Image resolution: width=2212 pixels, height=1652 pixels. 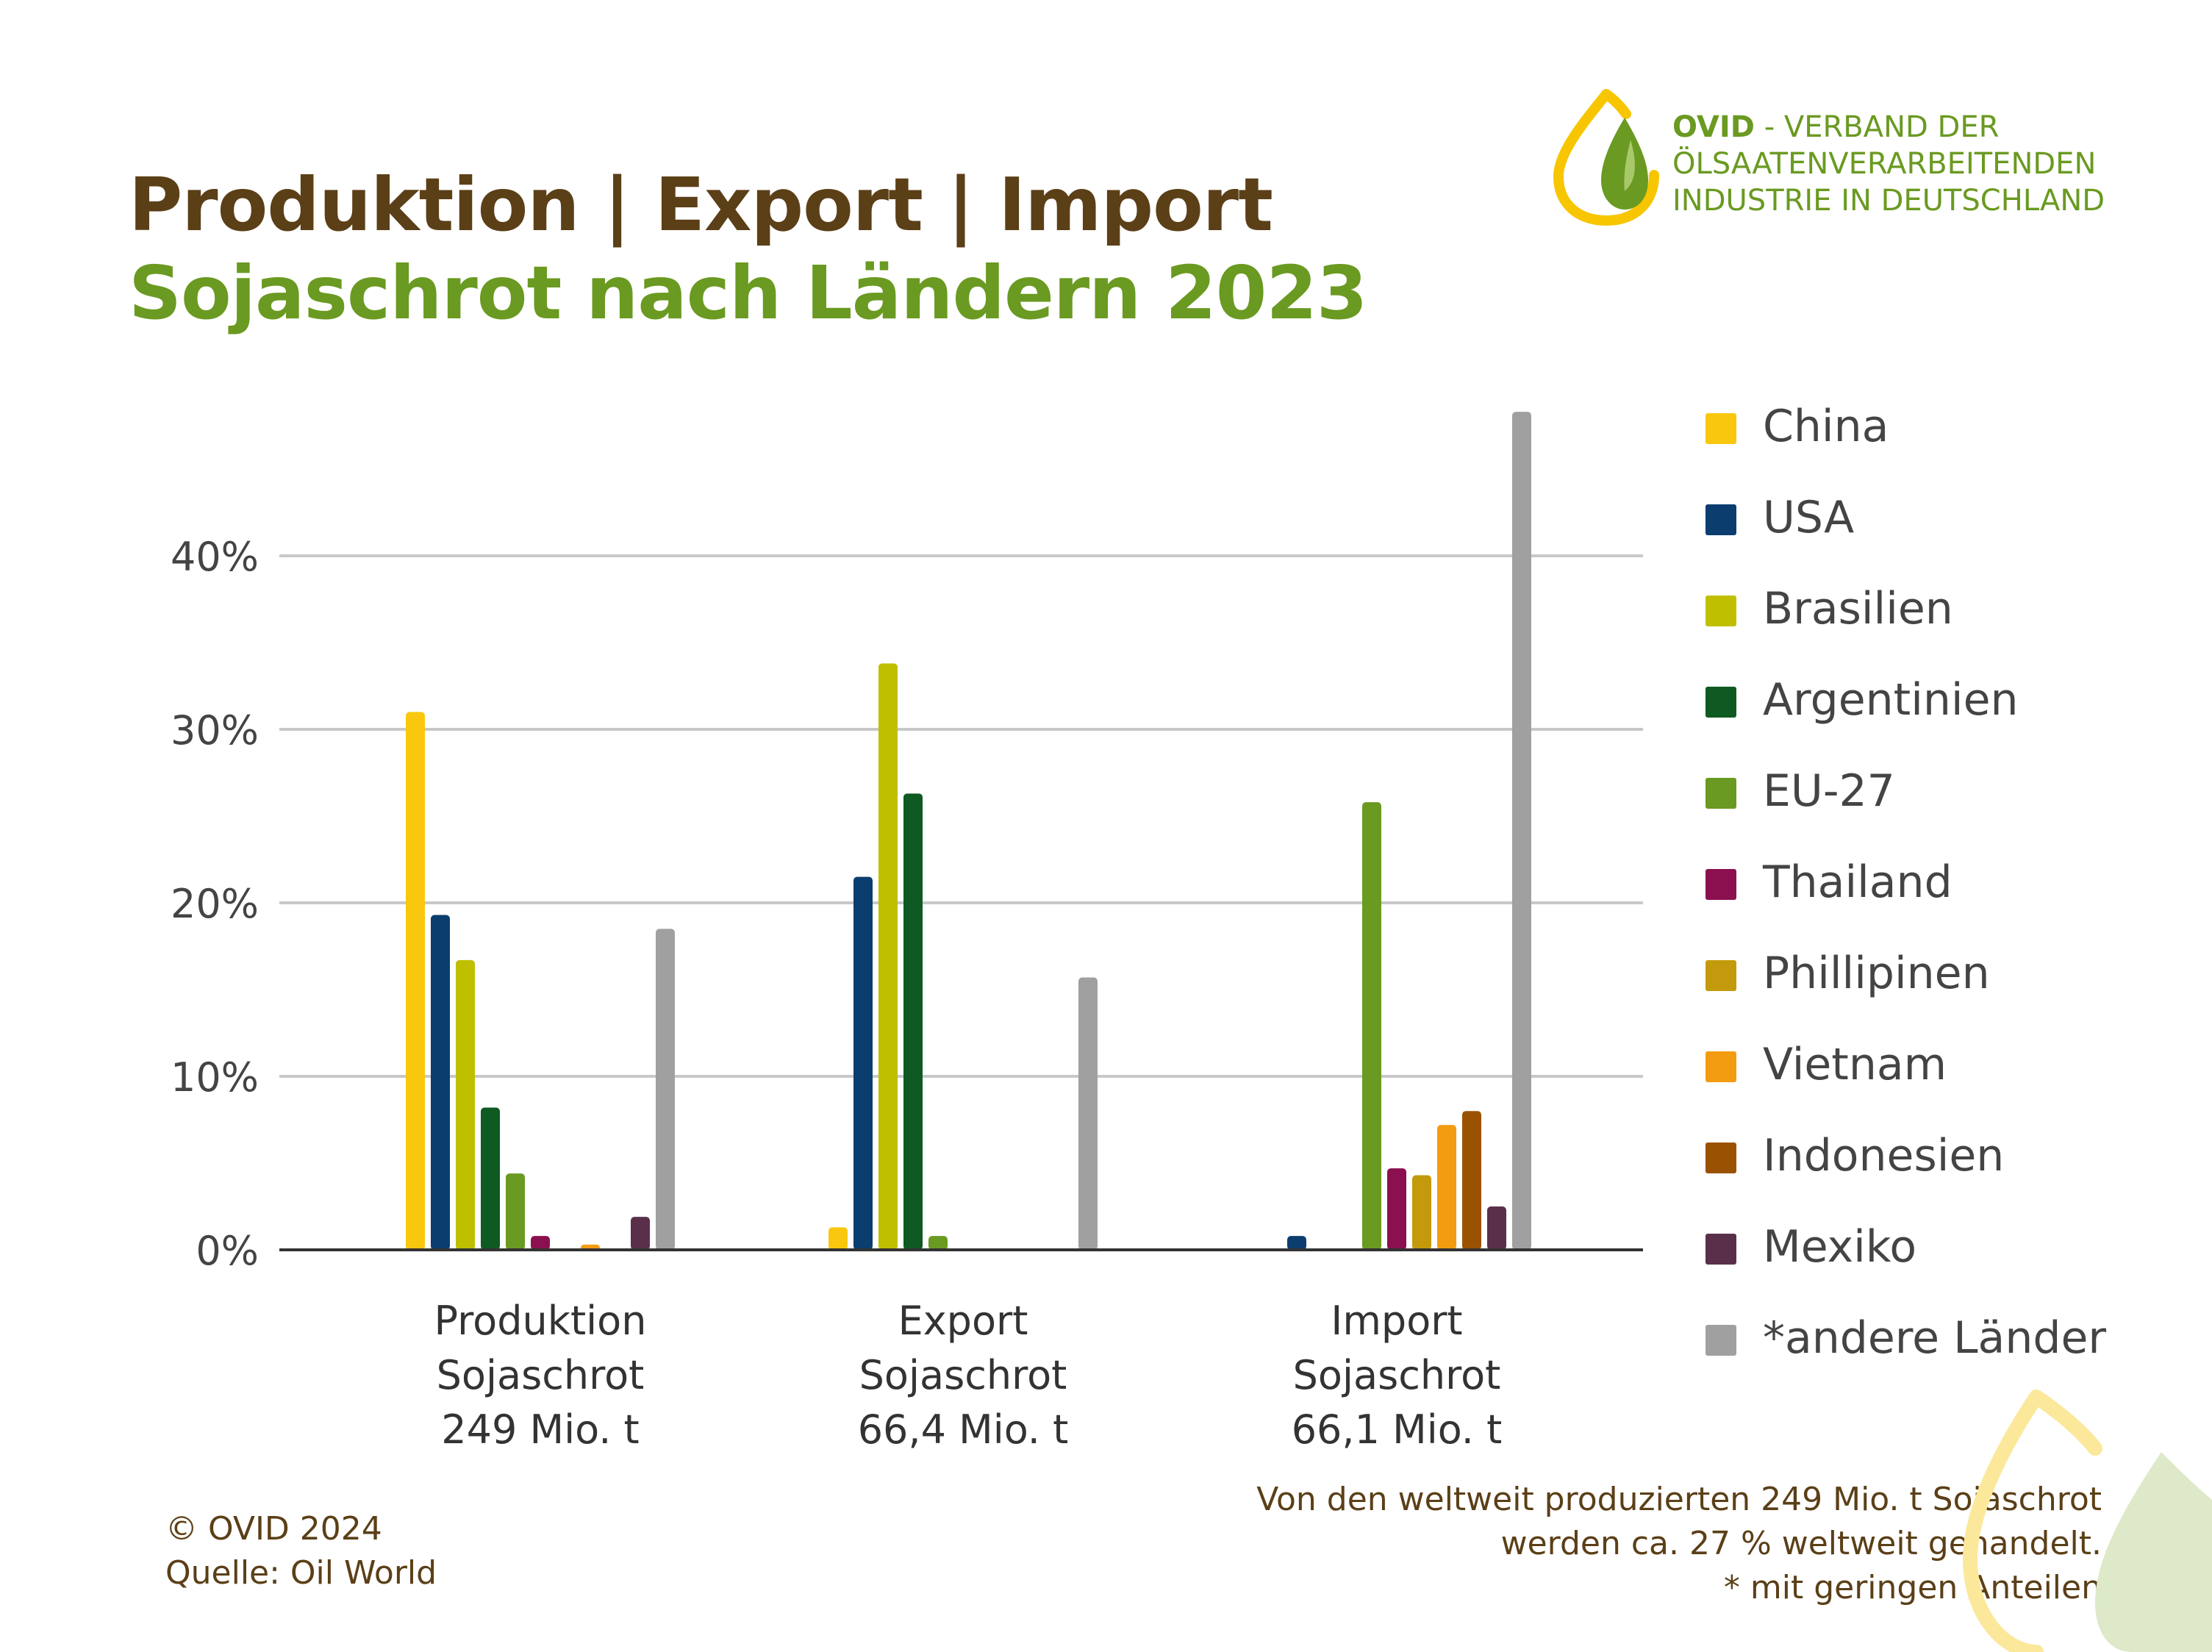 What do you see at coordinates (1397, 1321) in the screenshot?
I see `x-category-label-line: Import` at bounding box center [1397, 1321].